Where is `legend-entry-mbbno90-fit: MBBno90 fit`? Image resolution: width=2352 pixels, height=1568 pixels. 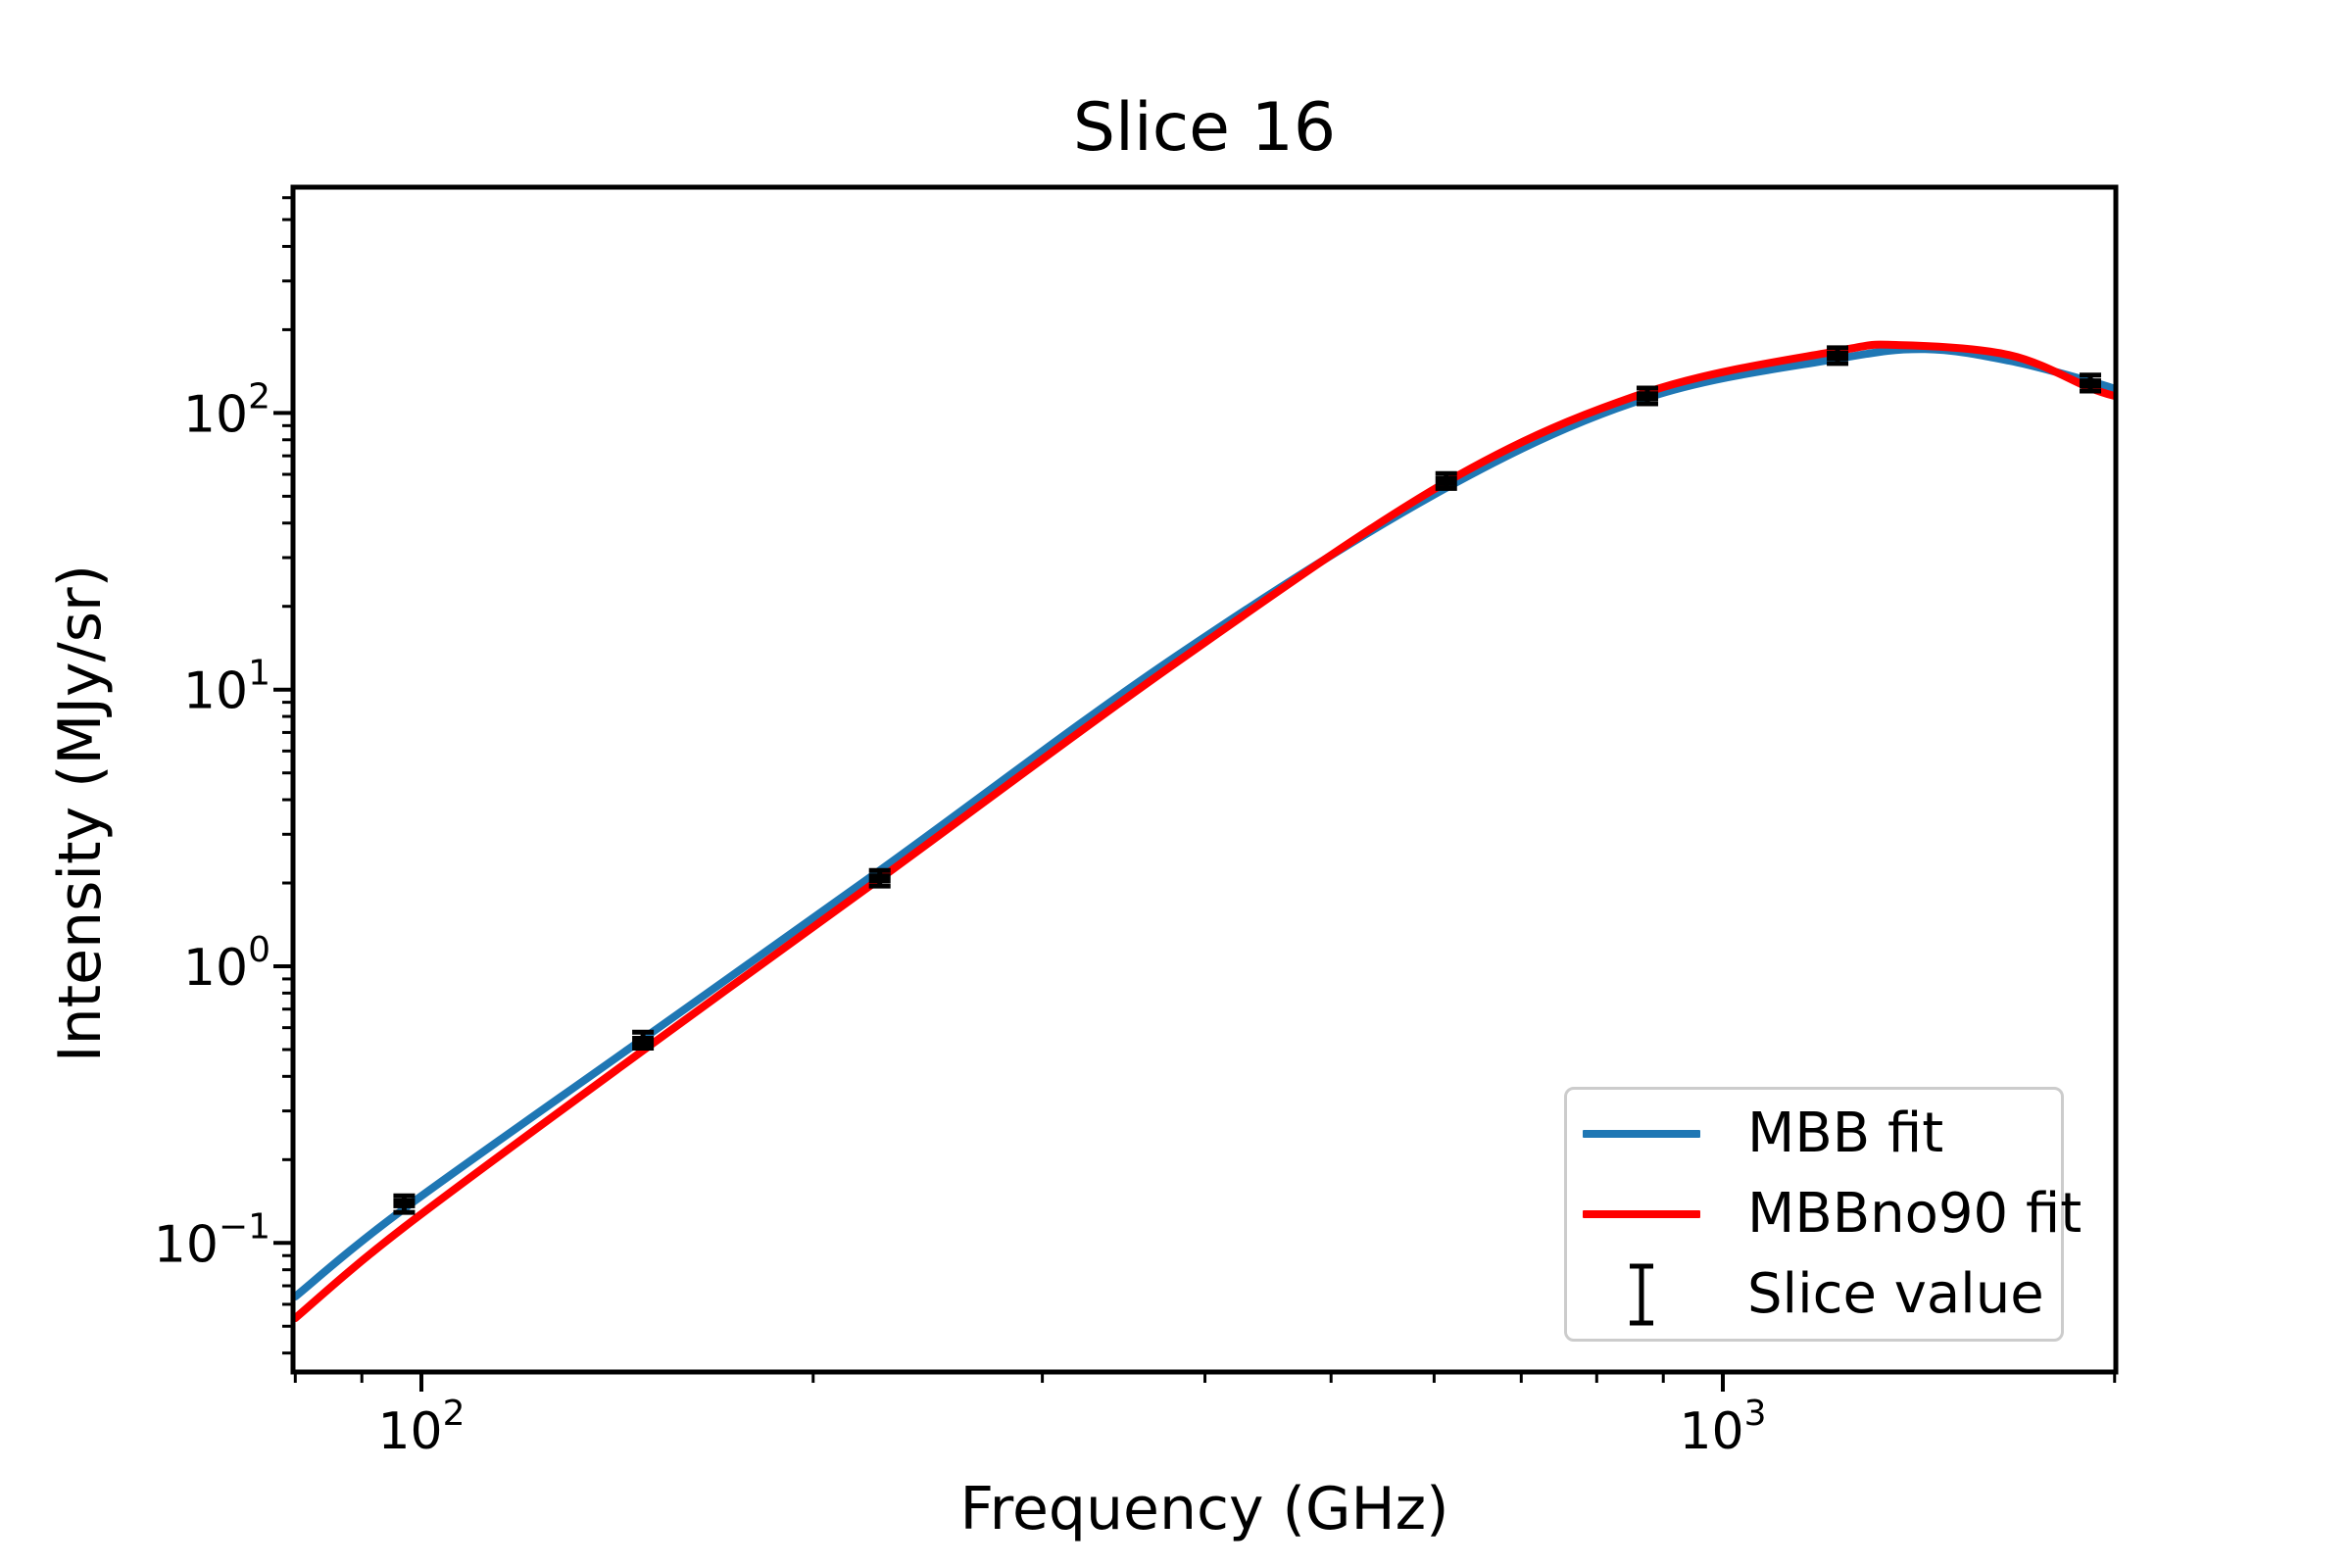
legend-entry-mbbno90-fit: MBBno90 fit is located at coordinates (1832, 1214).